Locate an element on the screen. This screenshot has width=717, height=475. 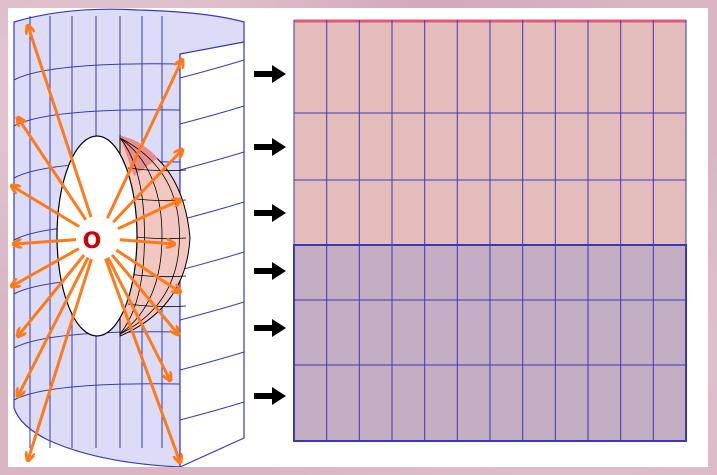
pointer-arrows is located at coordinates (270, 235).